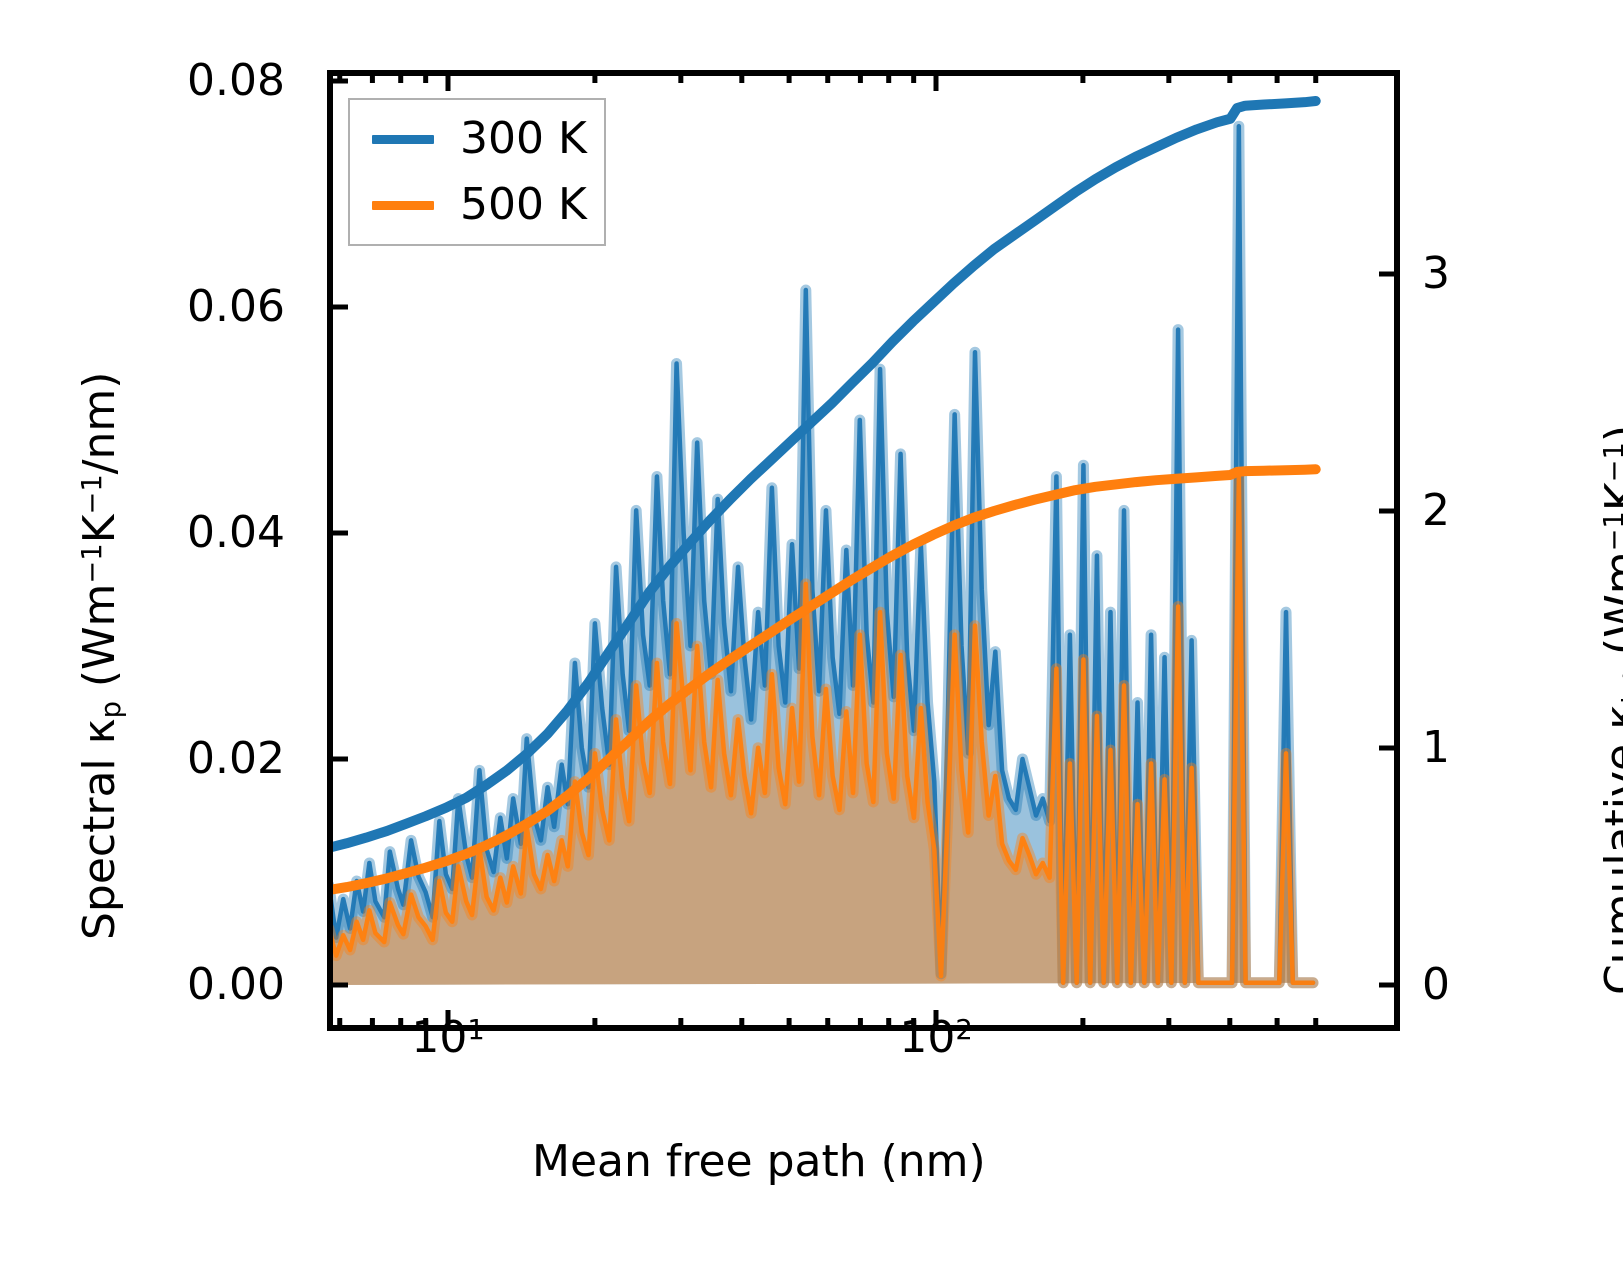  I want to click on xtick-exponent-2: 2, so click(964, 1030).